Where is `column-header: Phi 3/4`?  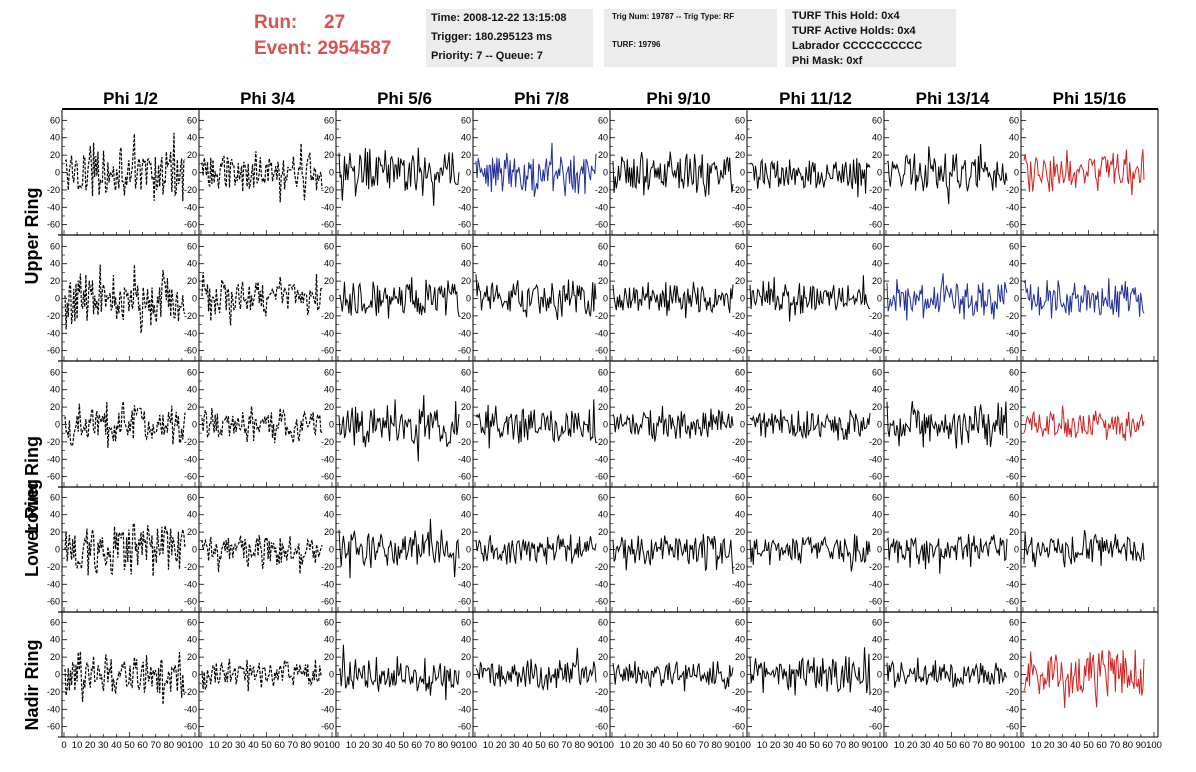 column-header: Phi 3/4 is located at coordinates (267, 98).